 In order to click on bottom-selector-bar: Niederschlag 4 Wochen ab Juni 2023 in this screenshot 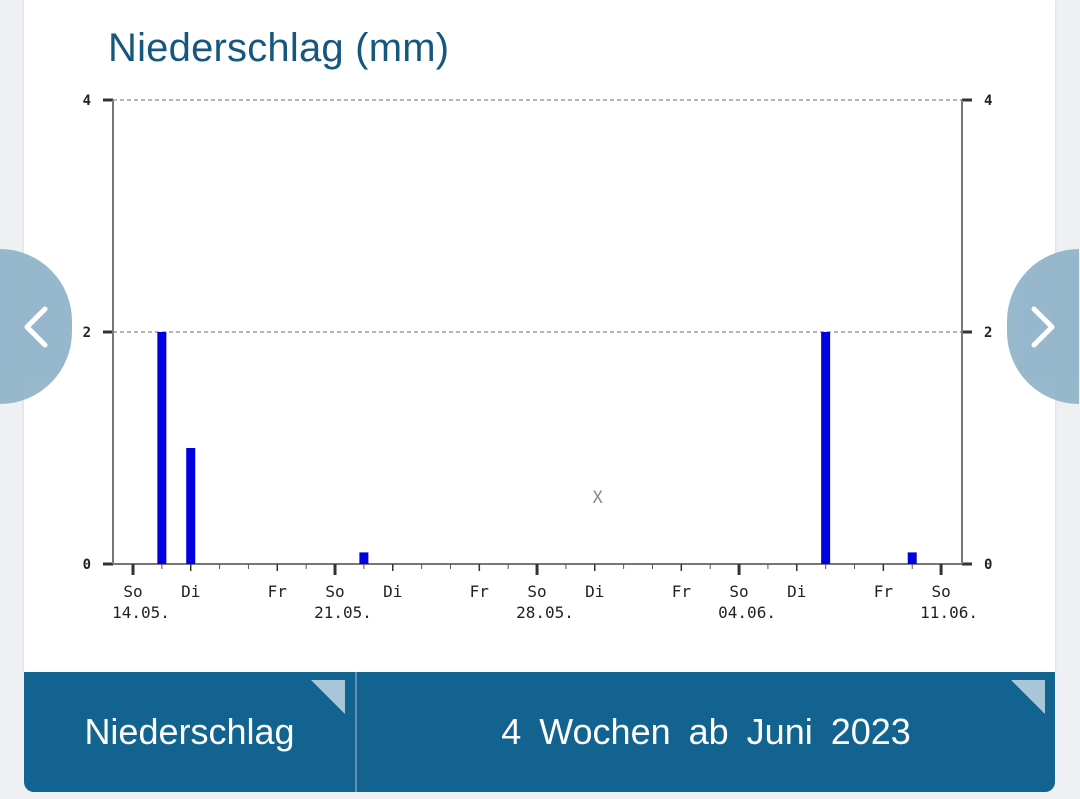, I will do `click(539, 732)`.